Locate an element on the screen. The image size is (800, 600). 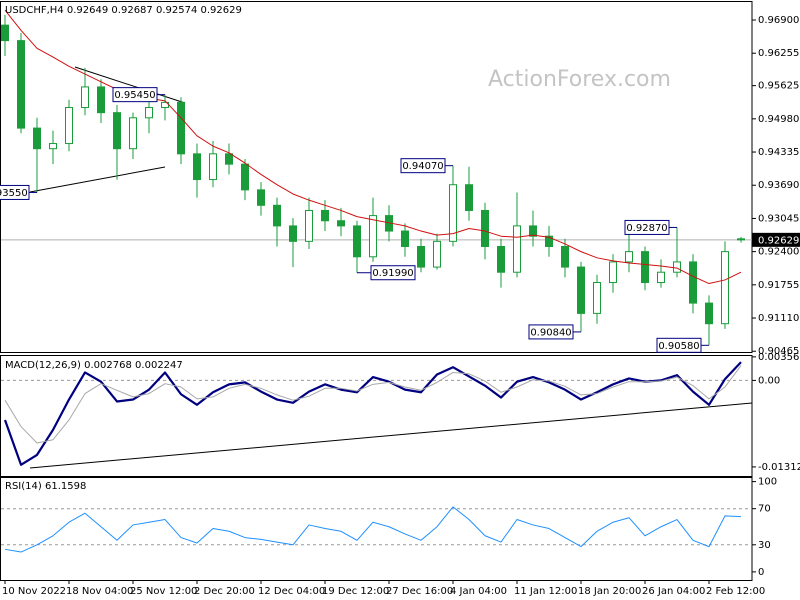
x-tick-label: 19 Dec 12:00 is located at coordinates (355, 591).